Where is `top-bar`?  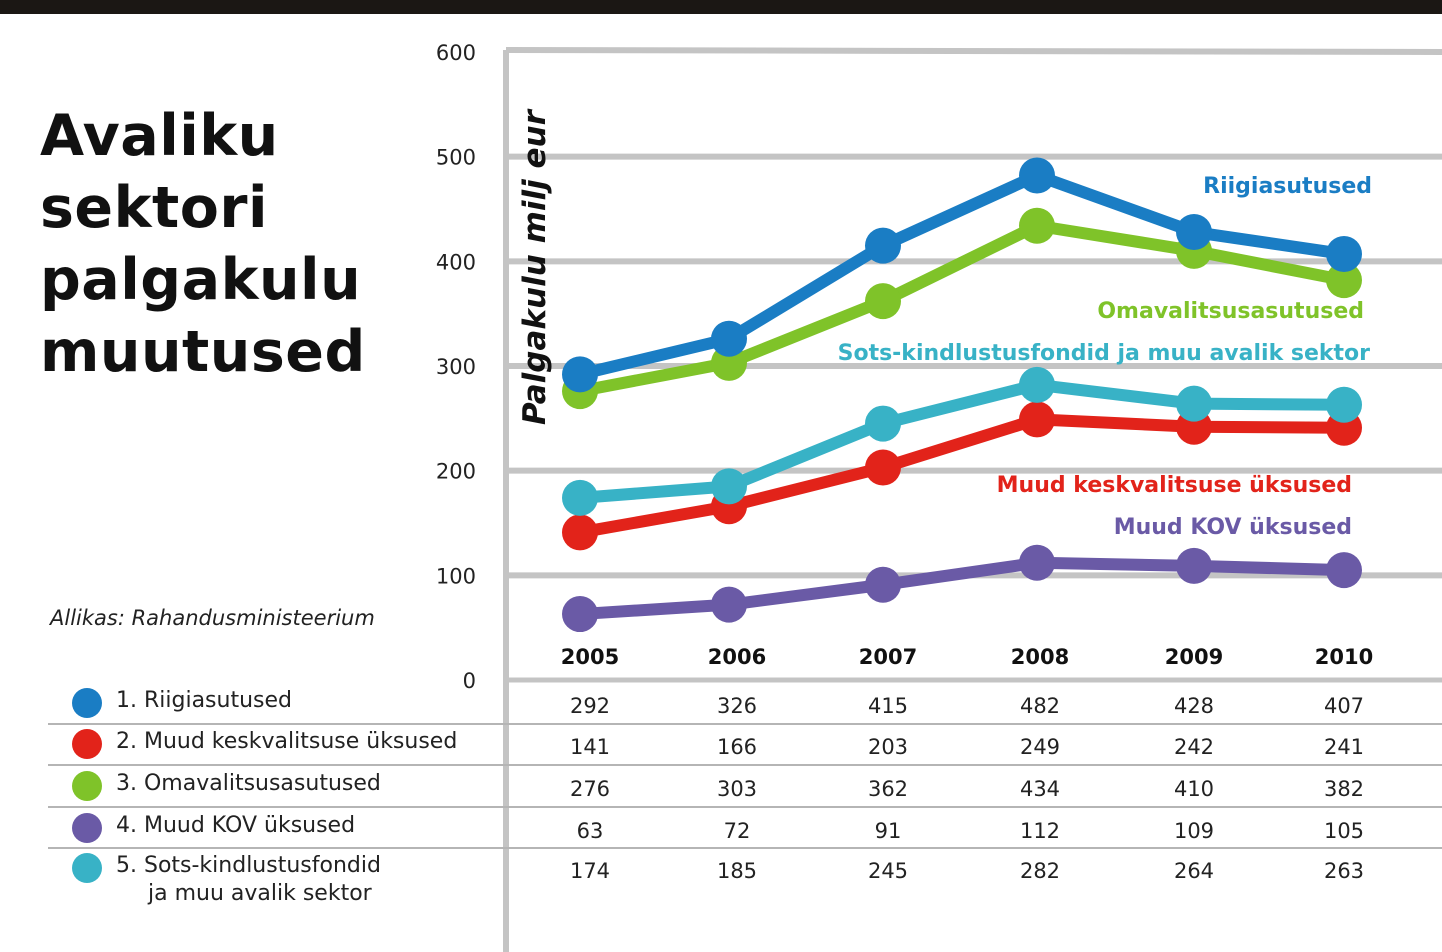 top-bar is located at coordinates (721, 7).